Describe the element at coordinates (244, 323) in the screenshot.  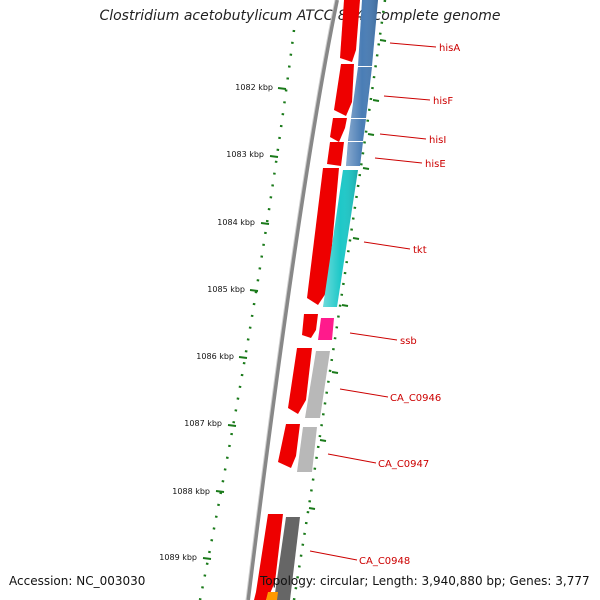
I see `scale-ticks` at that location.